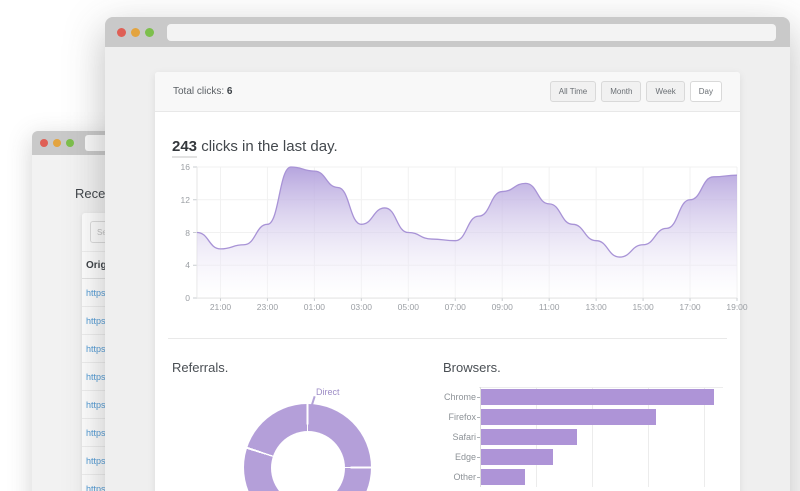 This screenshot has width=800, height=491. Describe the element at coordinates (328, 392) in the screenshot. I see `donut-slice-label: Direct` at that location.